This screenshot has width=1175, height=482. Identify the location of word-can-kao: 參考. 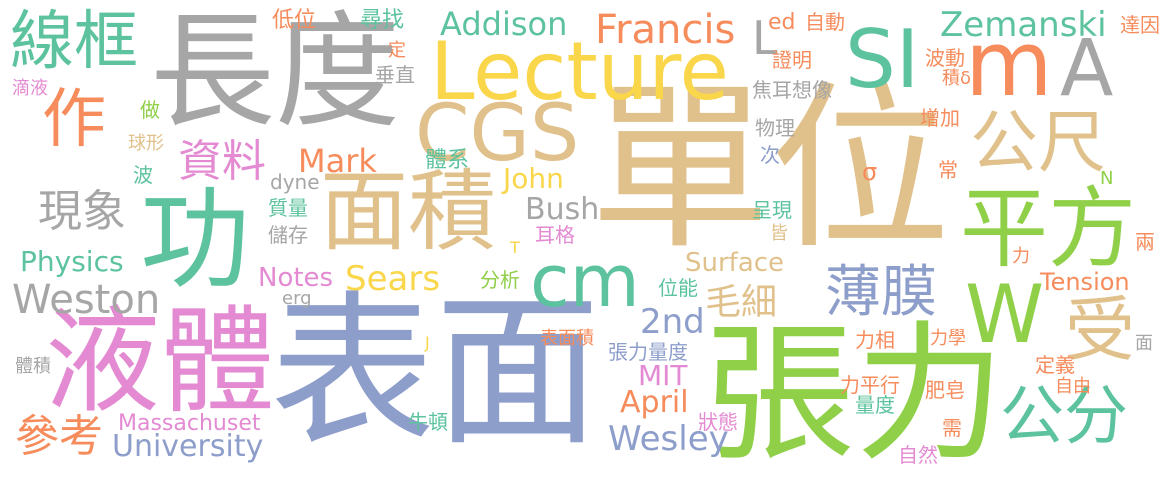
(59, 436).